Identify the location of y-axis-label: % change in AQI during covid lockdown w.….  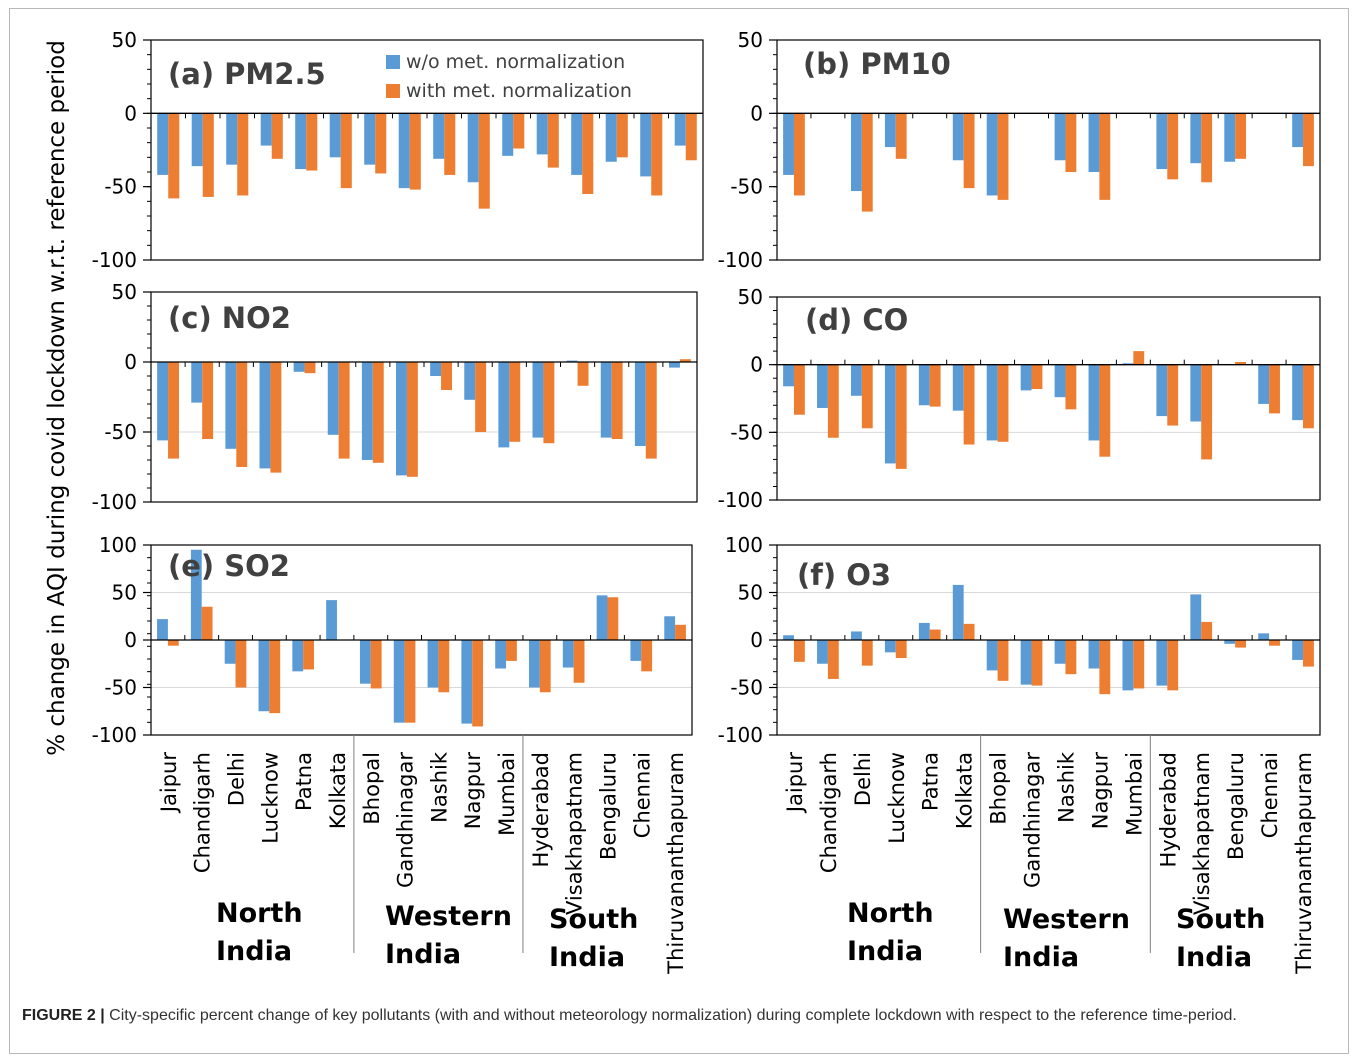
(57, 398).